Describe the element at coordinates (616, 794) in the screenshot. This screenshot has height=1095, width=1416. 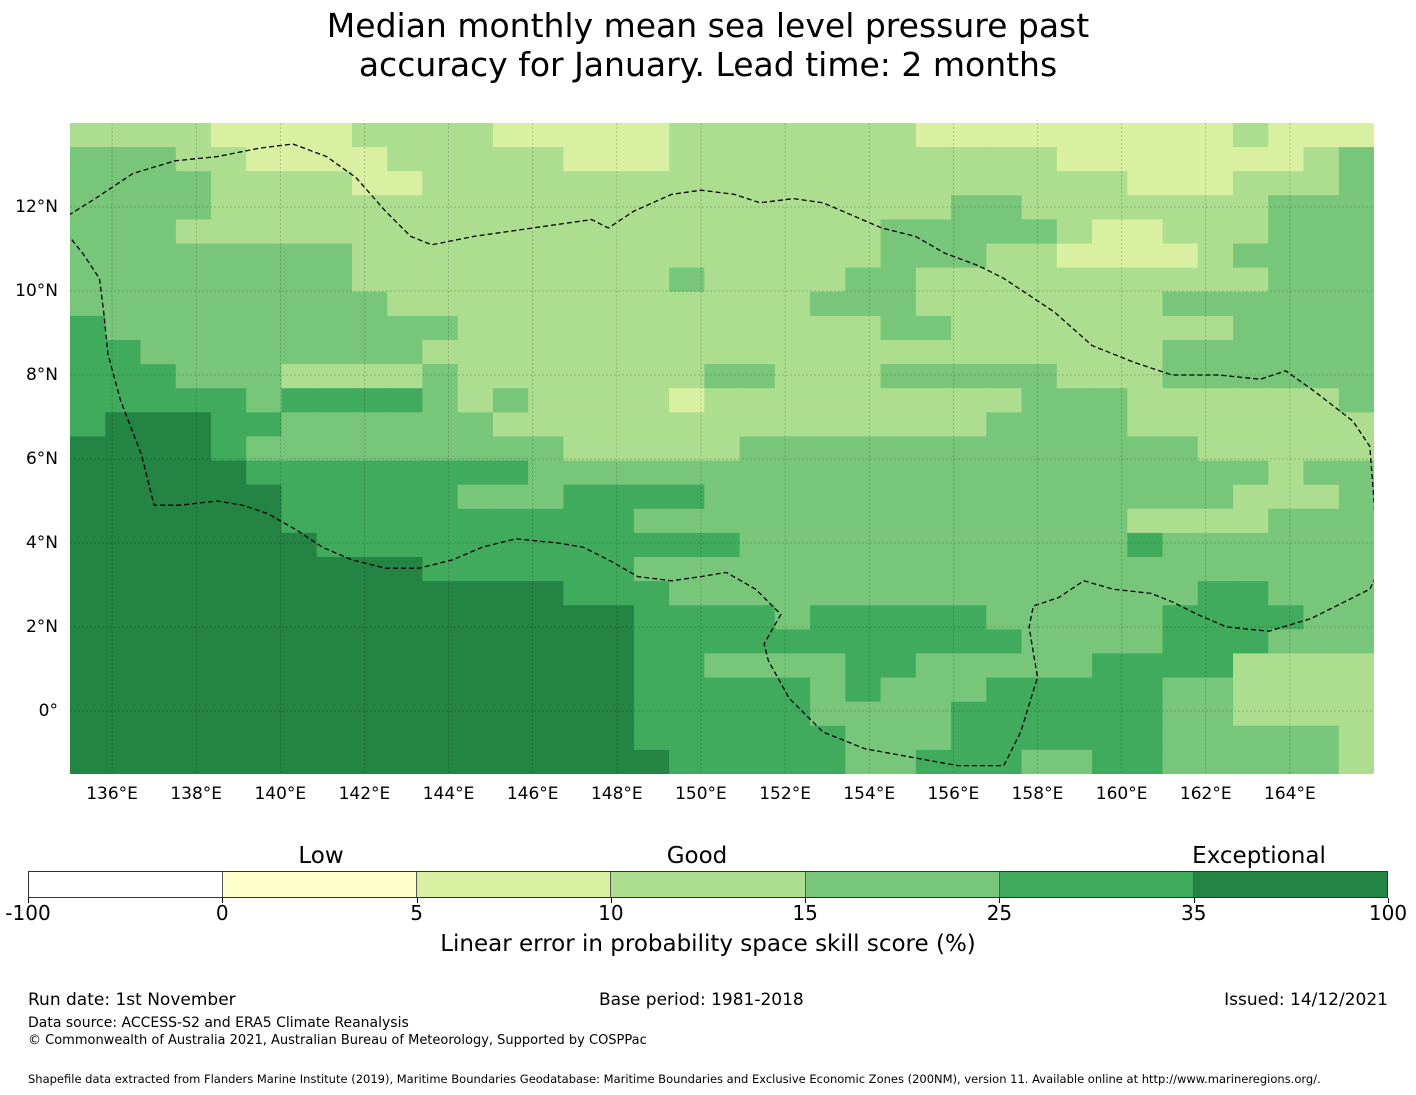
I see `x-tick-label: 148°E` at that location.